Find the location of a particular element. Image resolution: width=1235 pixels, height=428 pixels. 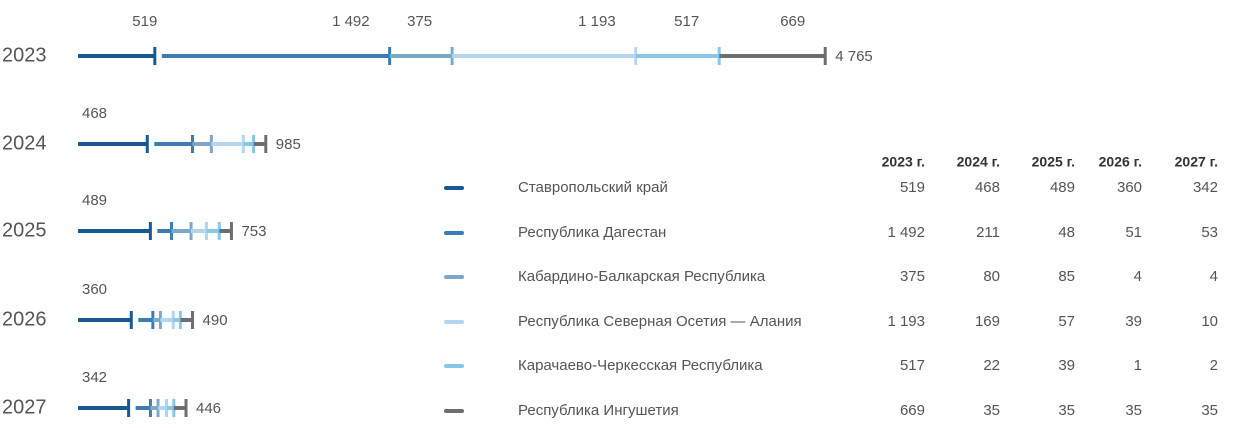

legend-label: Республика Северная Осетия — Алания is located at coordinates (660, 321).